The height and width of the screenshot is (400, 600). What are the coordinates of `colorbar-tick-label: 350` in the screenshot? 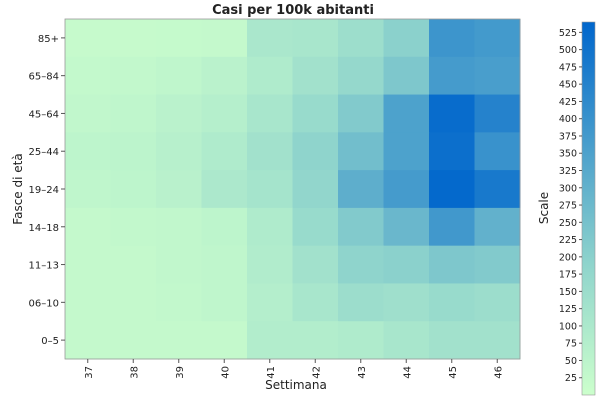 It's located at (568, 154).